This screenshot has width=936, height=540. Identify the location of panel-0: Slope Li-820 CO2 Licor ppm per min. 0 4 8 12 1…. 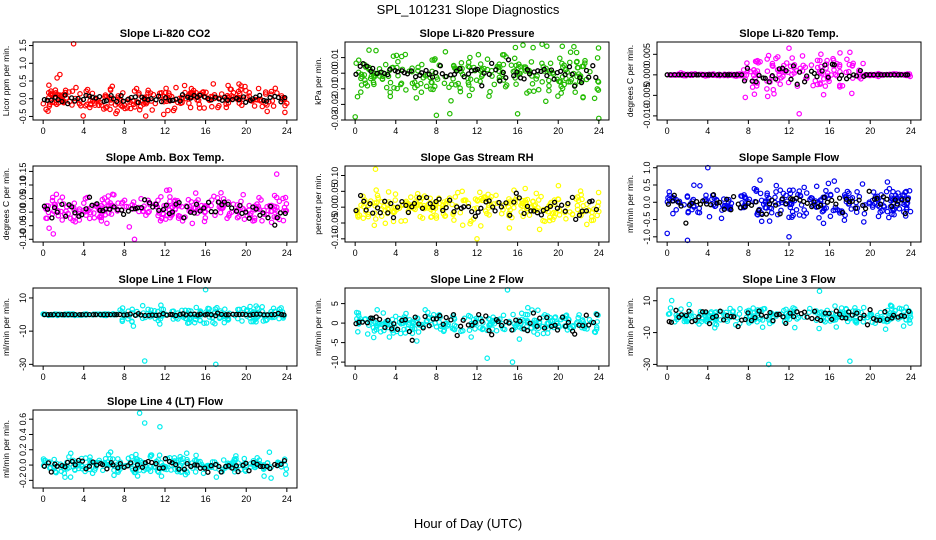
(149, 82).